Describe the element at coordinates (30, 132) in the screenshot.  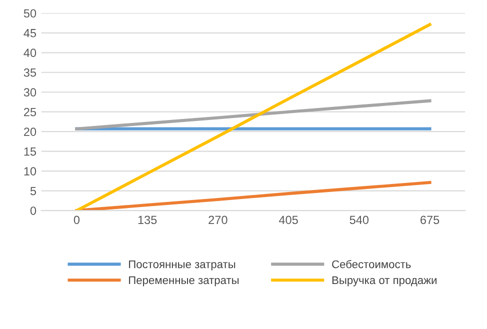
I see `y-tick-label: 20` at that location.